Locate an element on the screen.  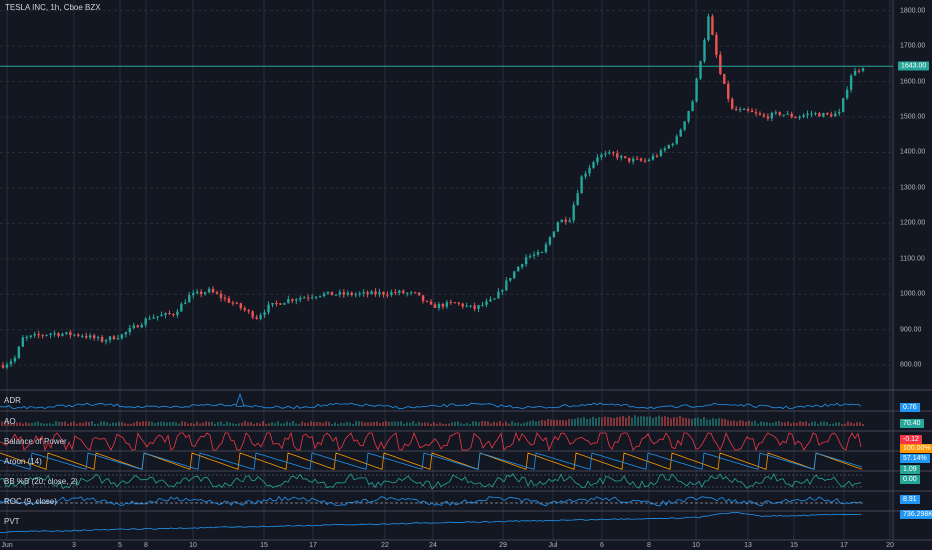
x-tick-label: 10 is located at coordinates (193, 545).